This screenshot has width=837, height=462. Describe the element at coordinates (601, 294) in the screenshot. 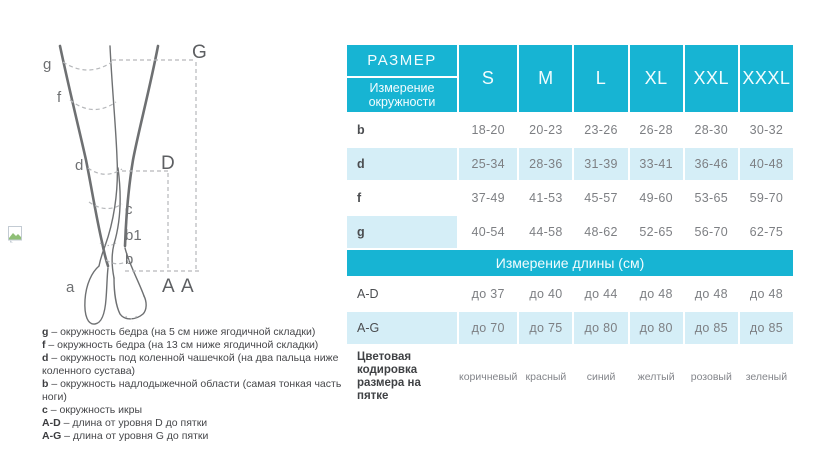

I see `table-cell: до 44` at that location.